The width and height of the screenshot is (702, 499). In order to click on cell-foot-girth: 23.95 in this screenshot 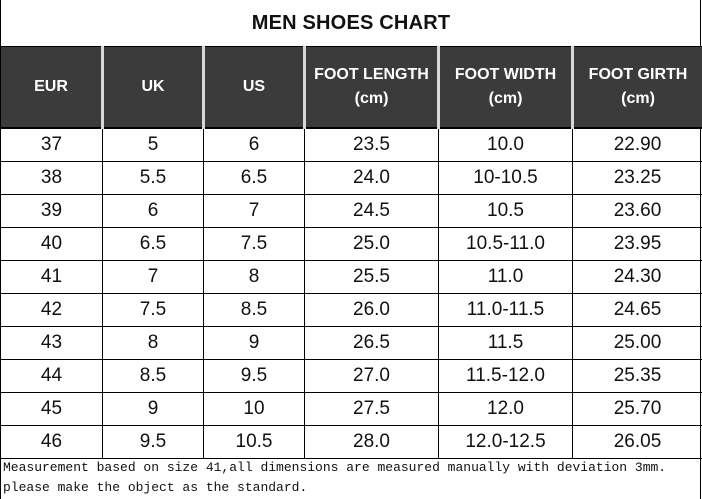, I will do `click(637, 244)`.